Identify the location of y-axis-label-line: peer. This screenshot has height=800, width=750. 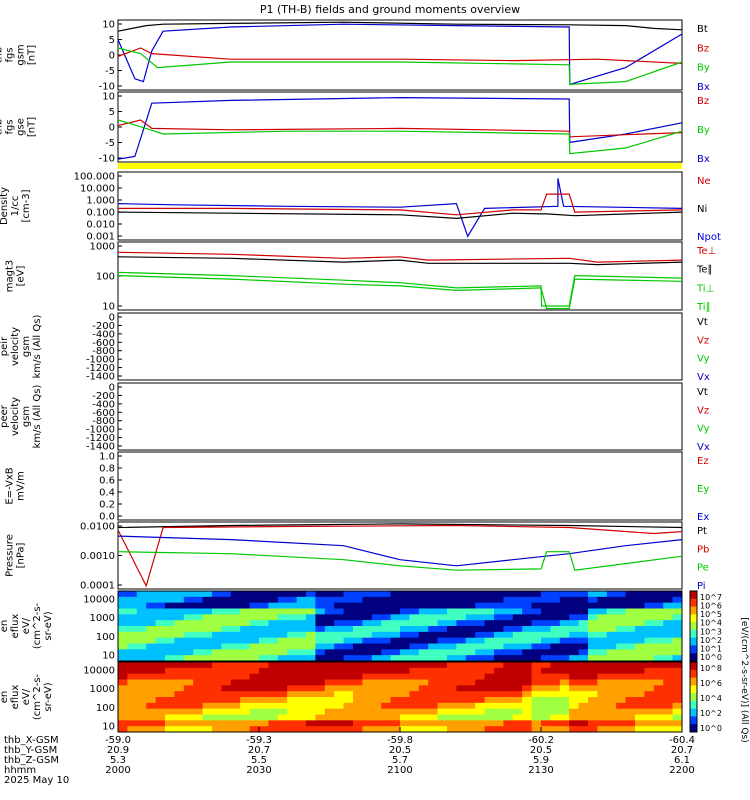
(5, 416).